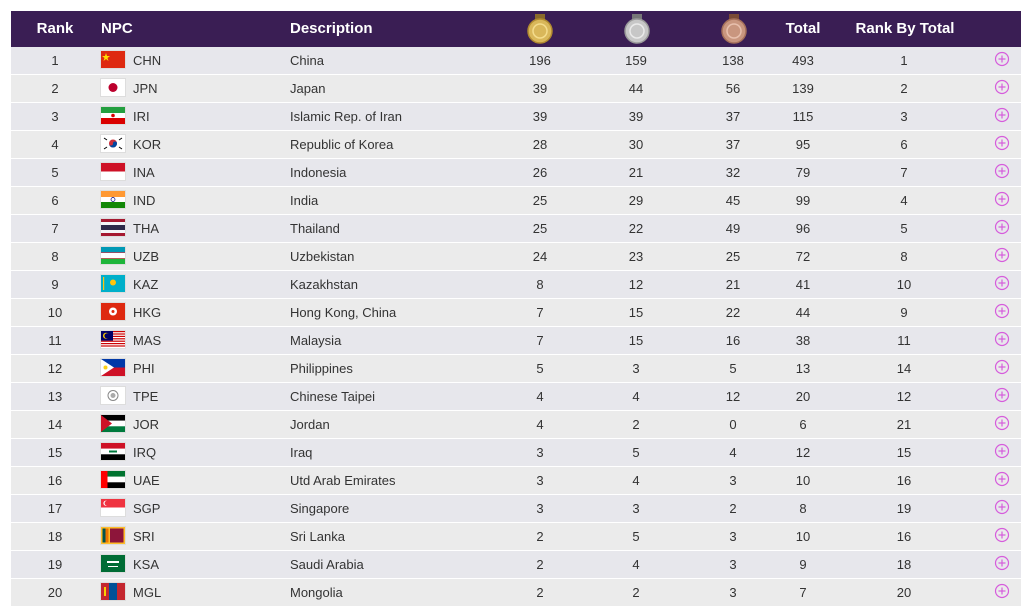 This screenshot has width=1027, height=607. Describe the element at coordinates (113, 423) in the screenshot. I see `jor-flag-icon` at that location.